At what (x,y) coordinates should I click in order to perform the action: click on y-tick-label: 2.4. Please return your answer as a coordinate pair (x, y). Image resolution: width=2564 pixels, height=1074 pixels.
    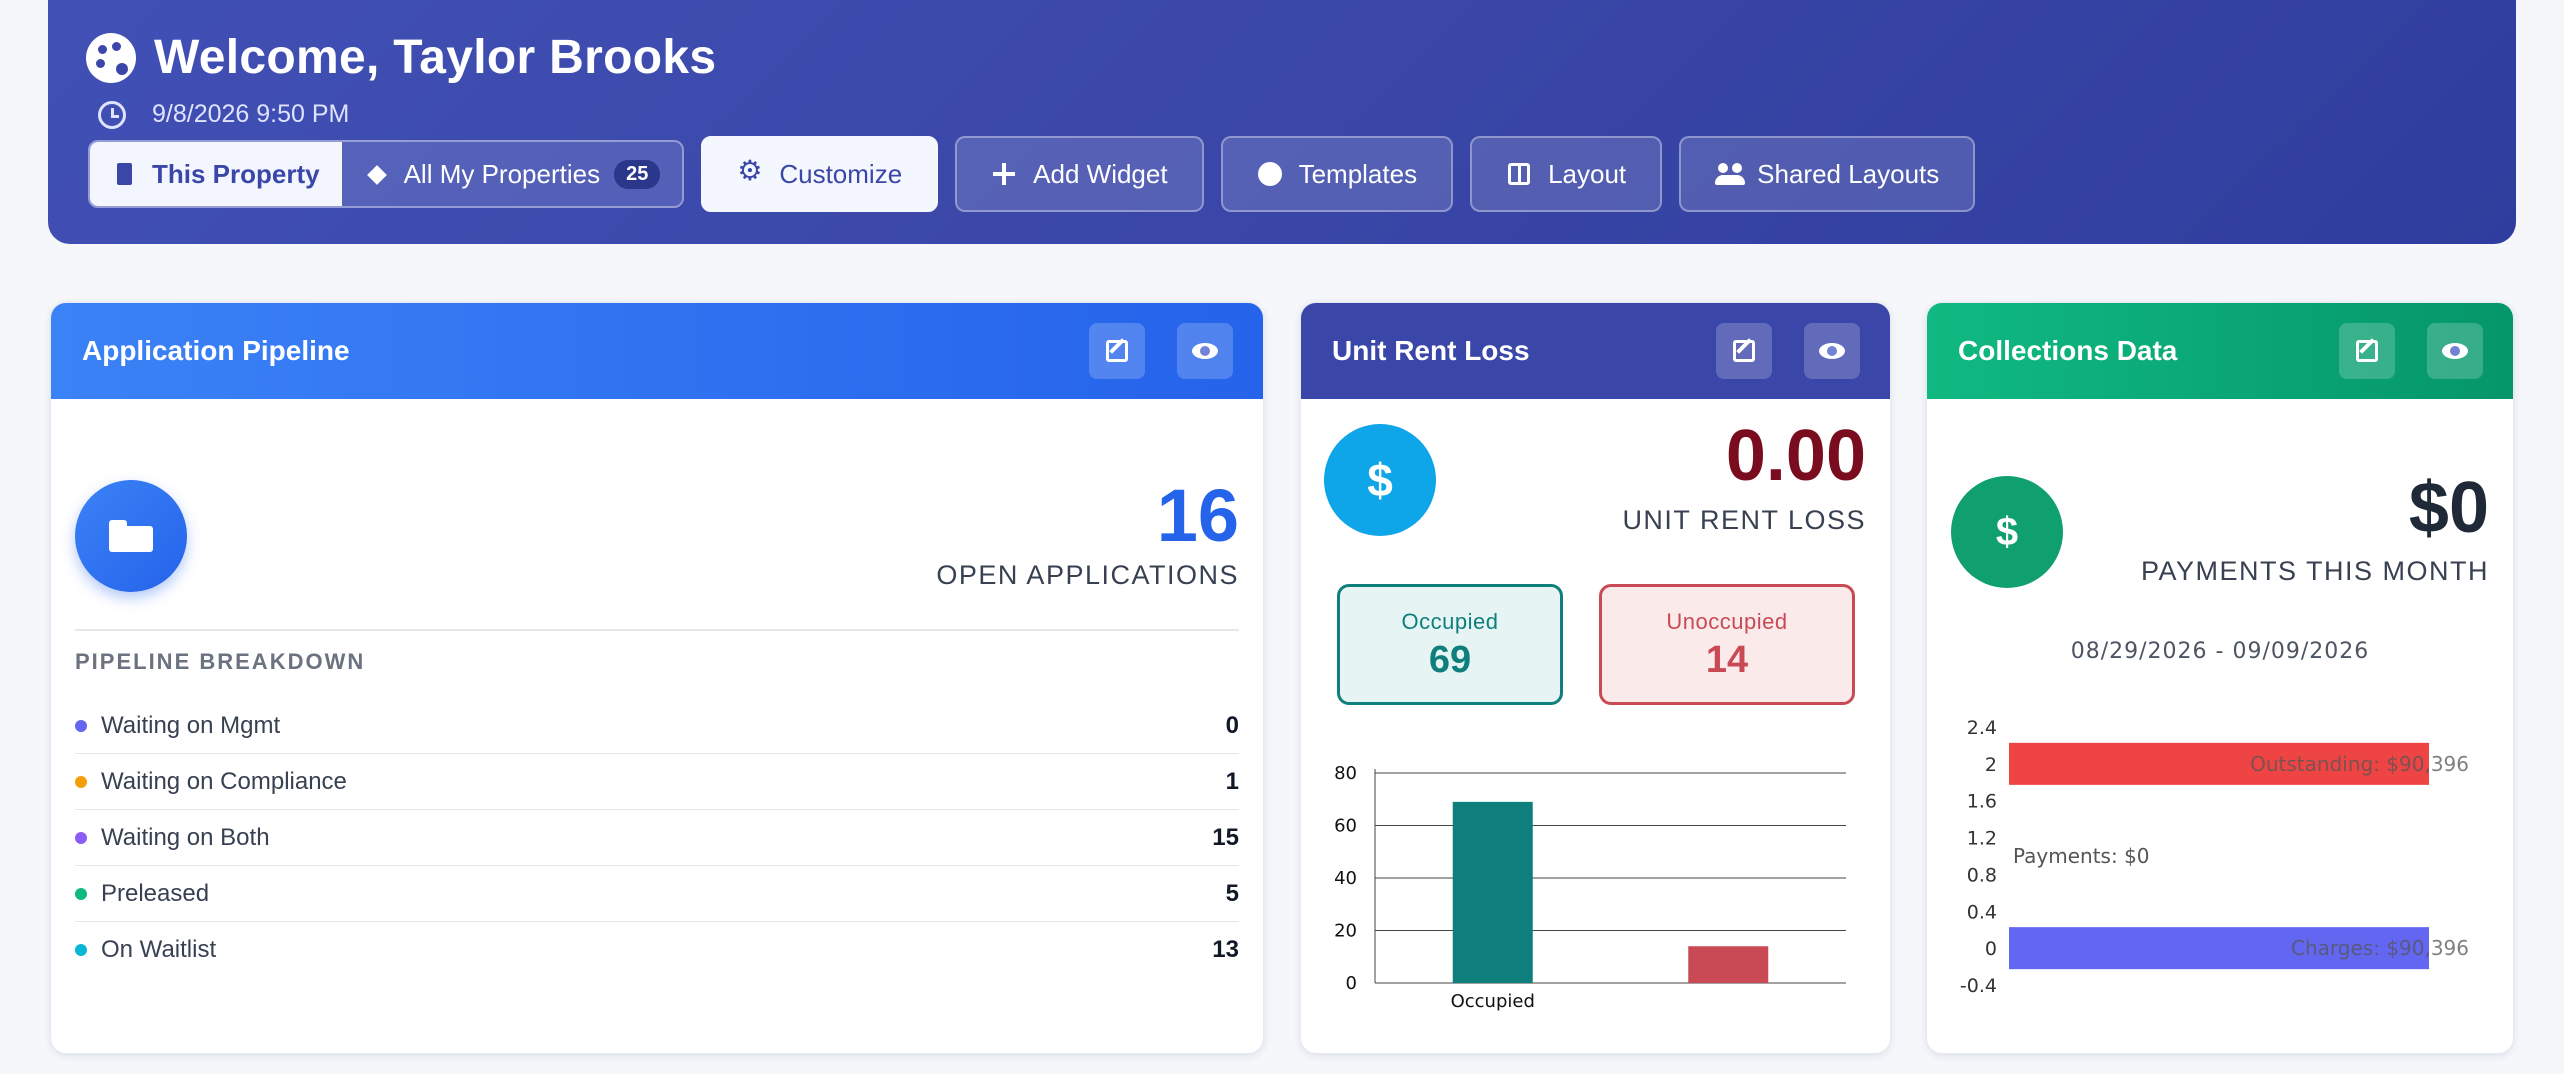
    Looking at the image, I should click on (1982, 728).